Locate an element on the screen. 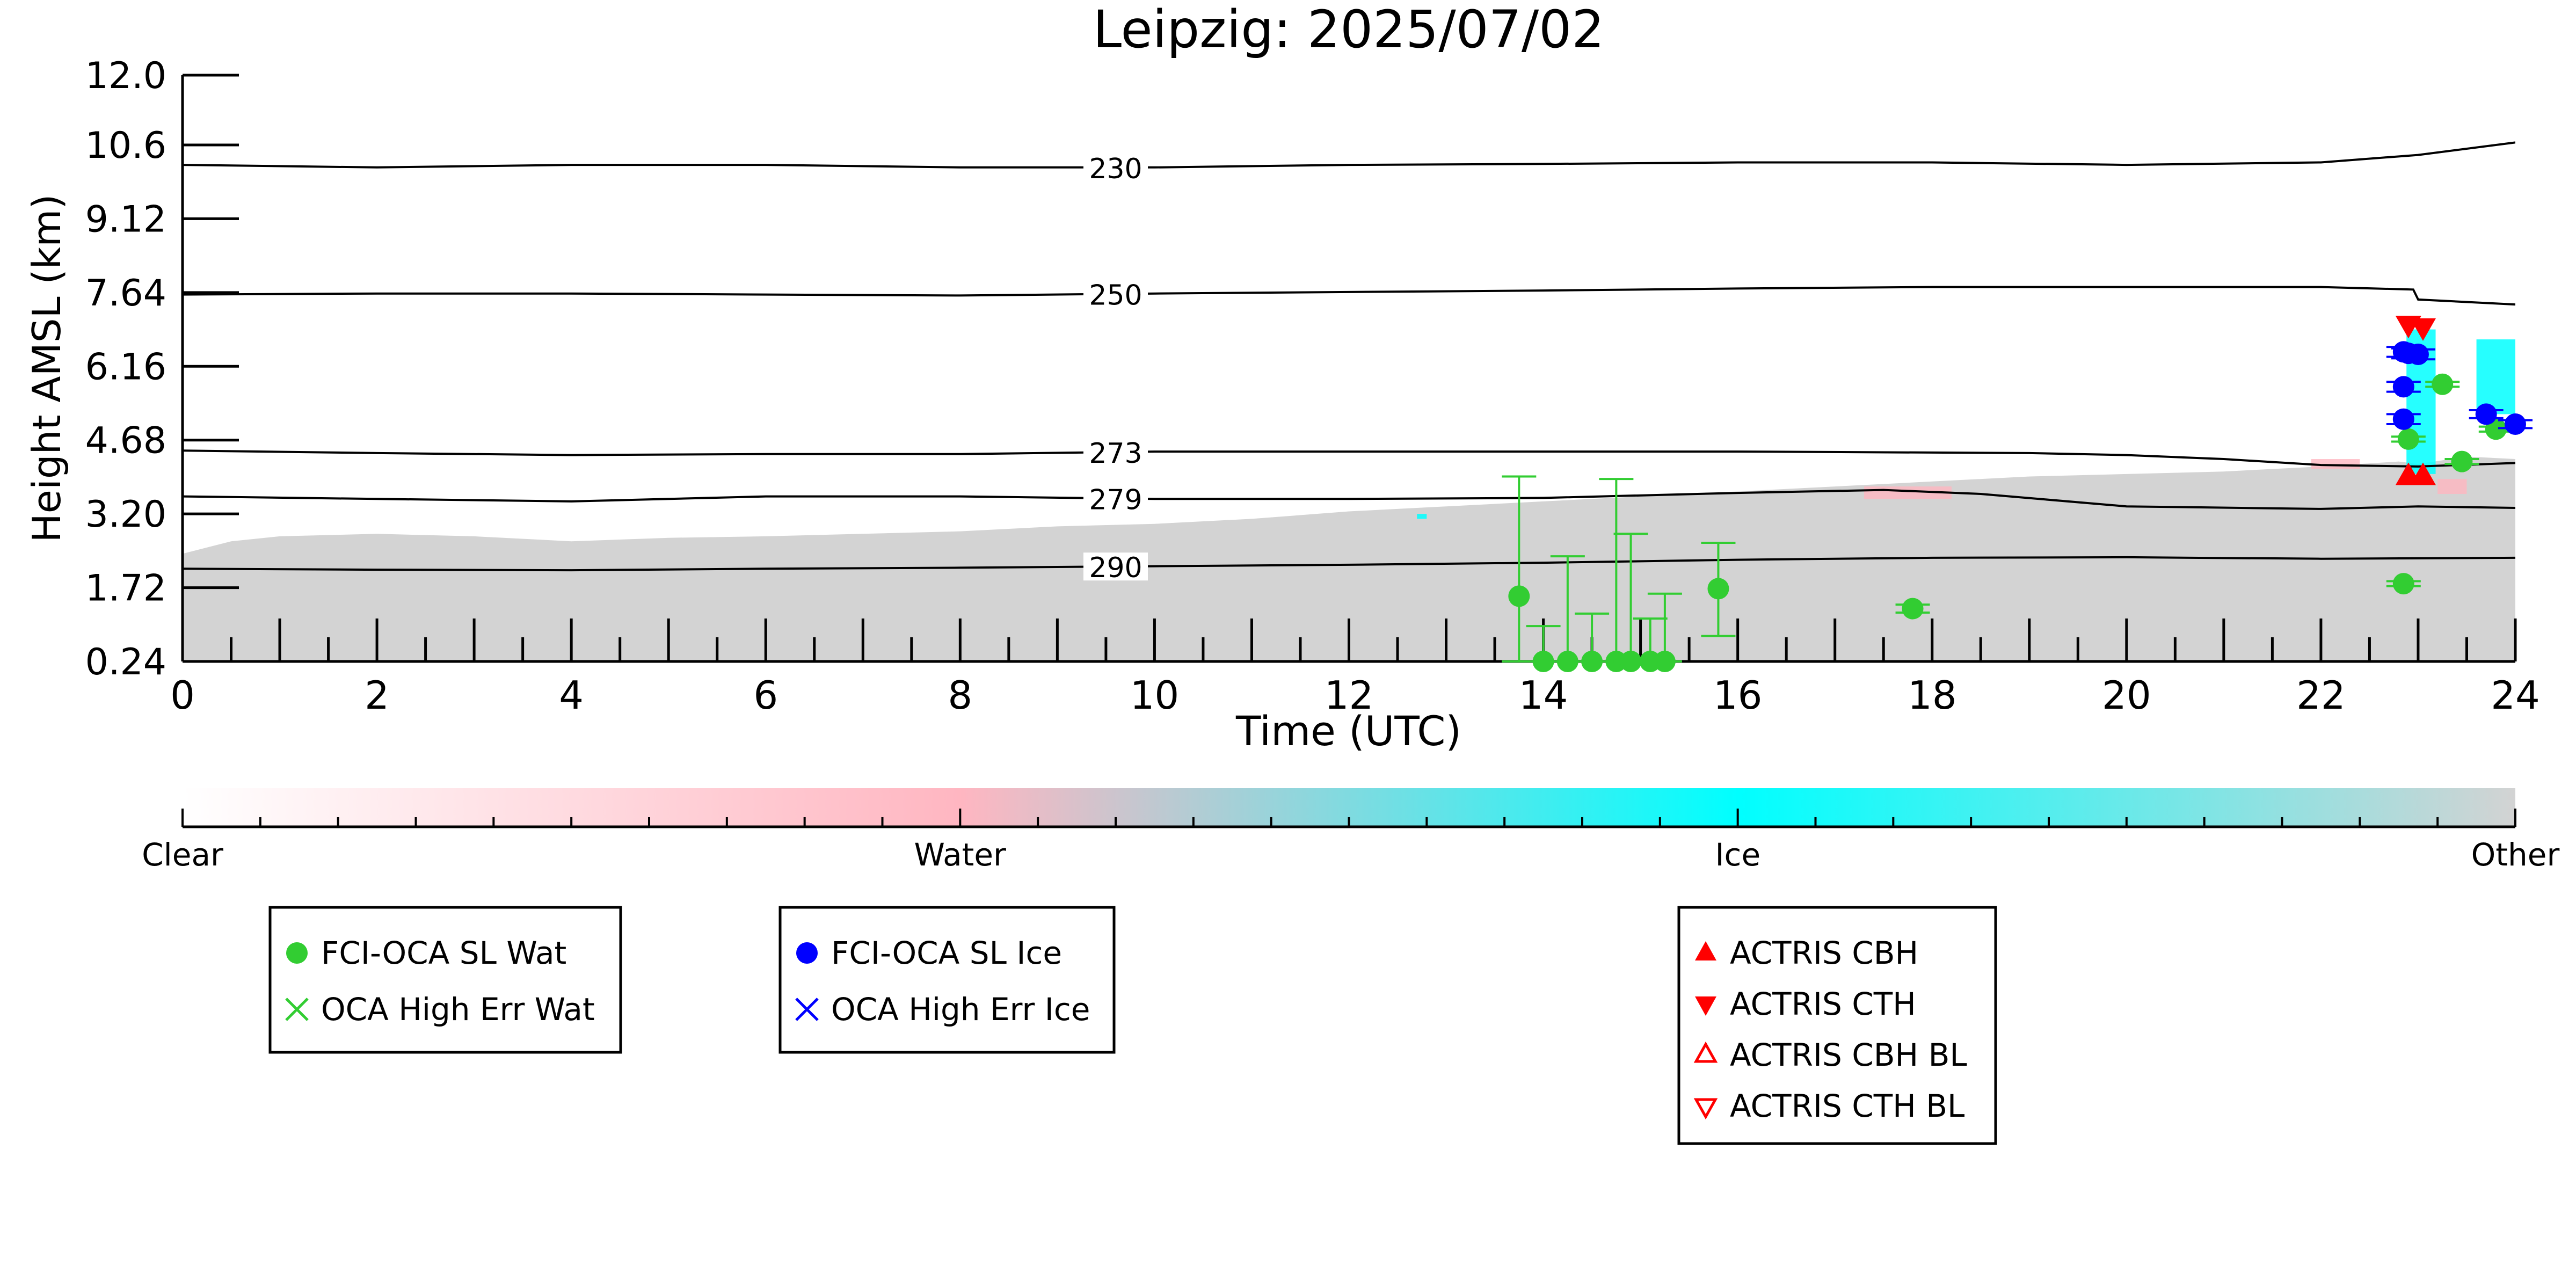  colorbar: Clear Water Ice Other is located at coordinates (1350, 830).